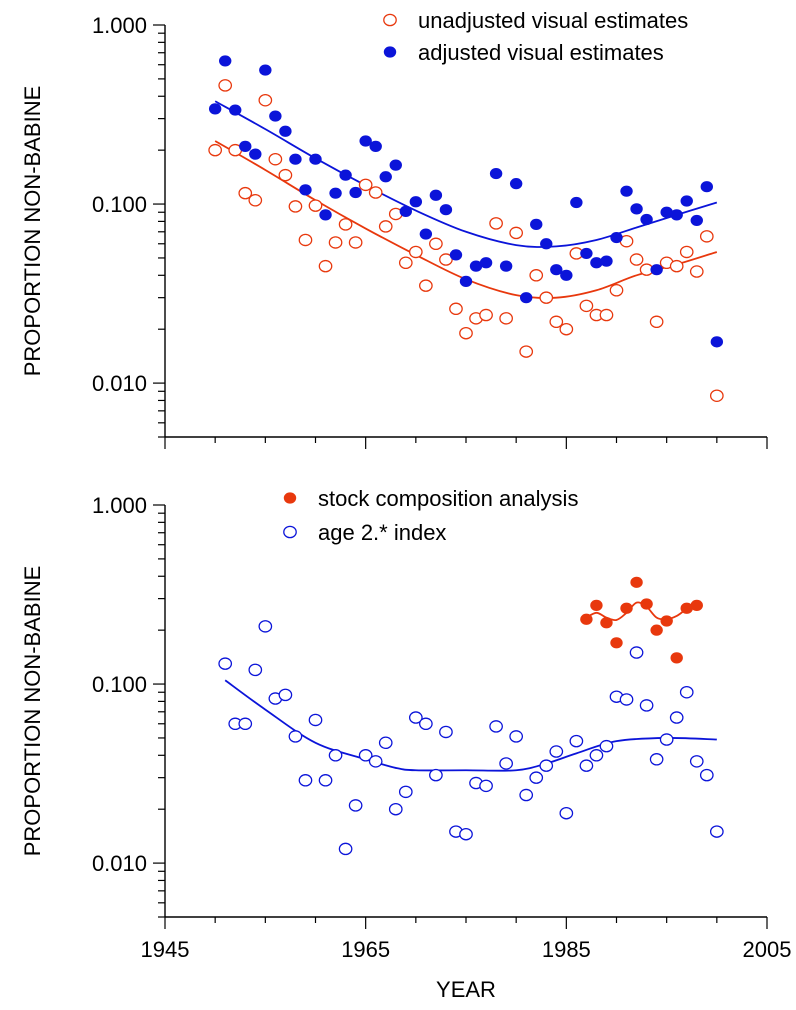  What do you see at coordinates (566, 949) in the screenshot?
I see `x-tick-label: 1985` at bounding box center [566, 949].